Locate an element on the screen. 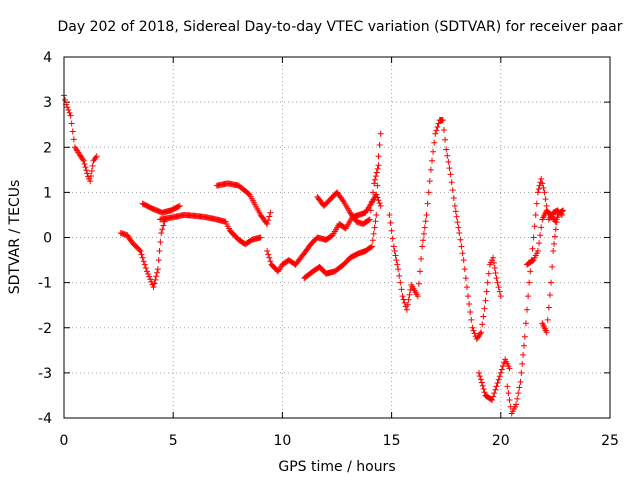  x-tick-labels: 0 5 10 15 20 25 is located at coordinates (339, 441).